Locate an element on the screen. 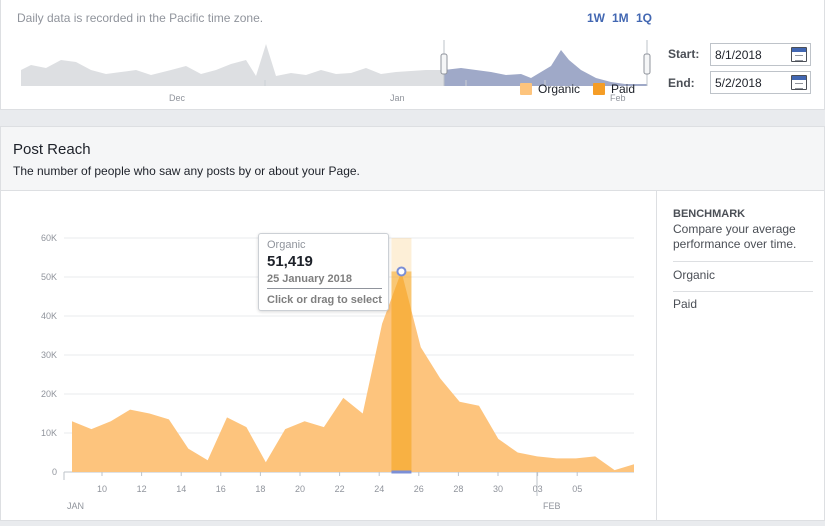 Image resolution: width=825 pixels, height=526 pixels. start-date-label: Start: is located at coordinates (684, 54).